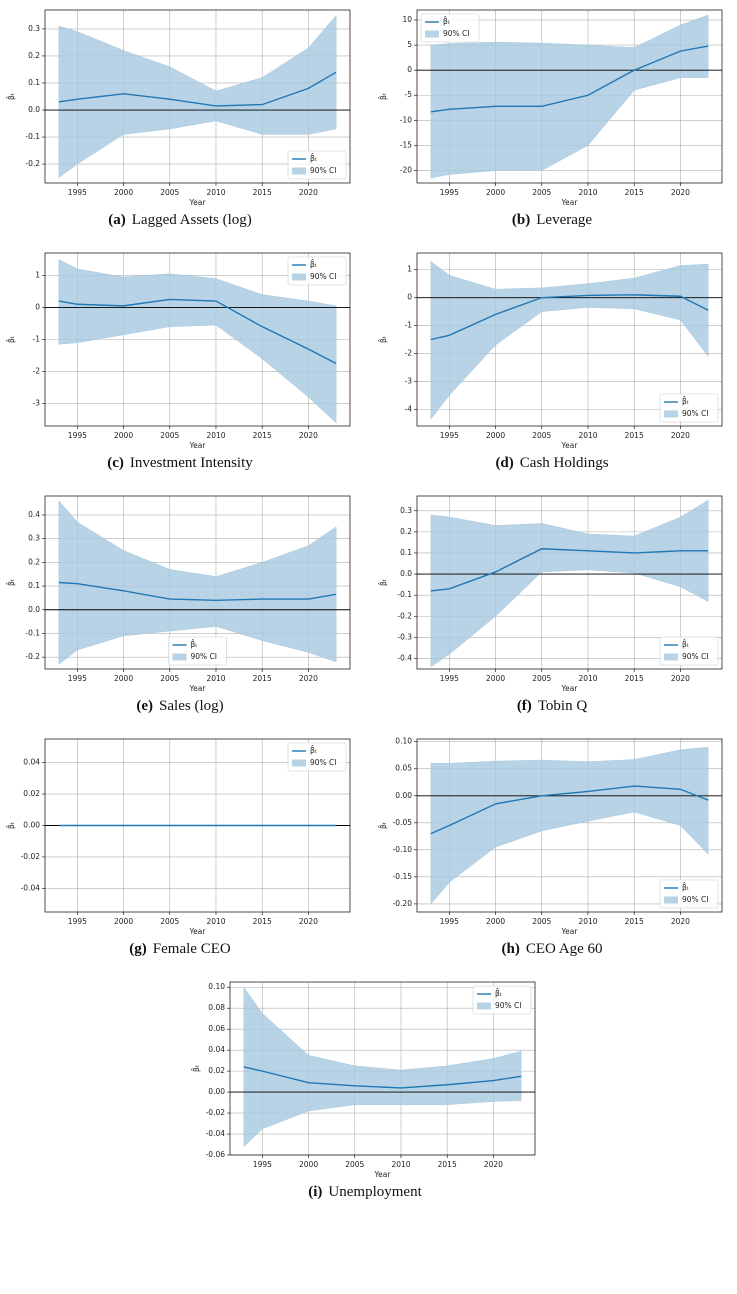 The height and width of the screenshot is (1294, 737). Describe the element at coordinates (403, 876) in the screenshot. I see `y-tick-label: -0.15` at that location.